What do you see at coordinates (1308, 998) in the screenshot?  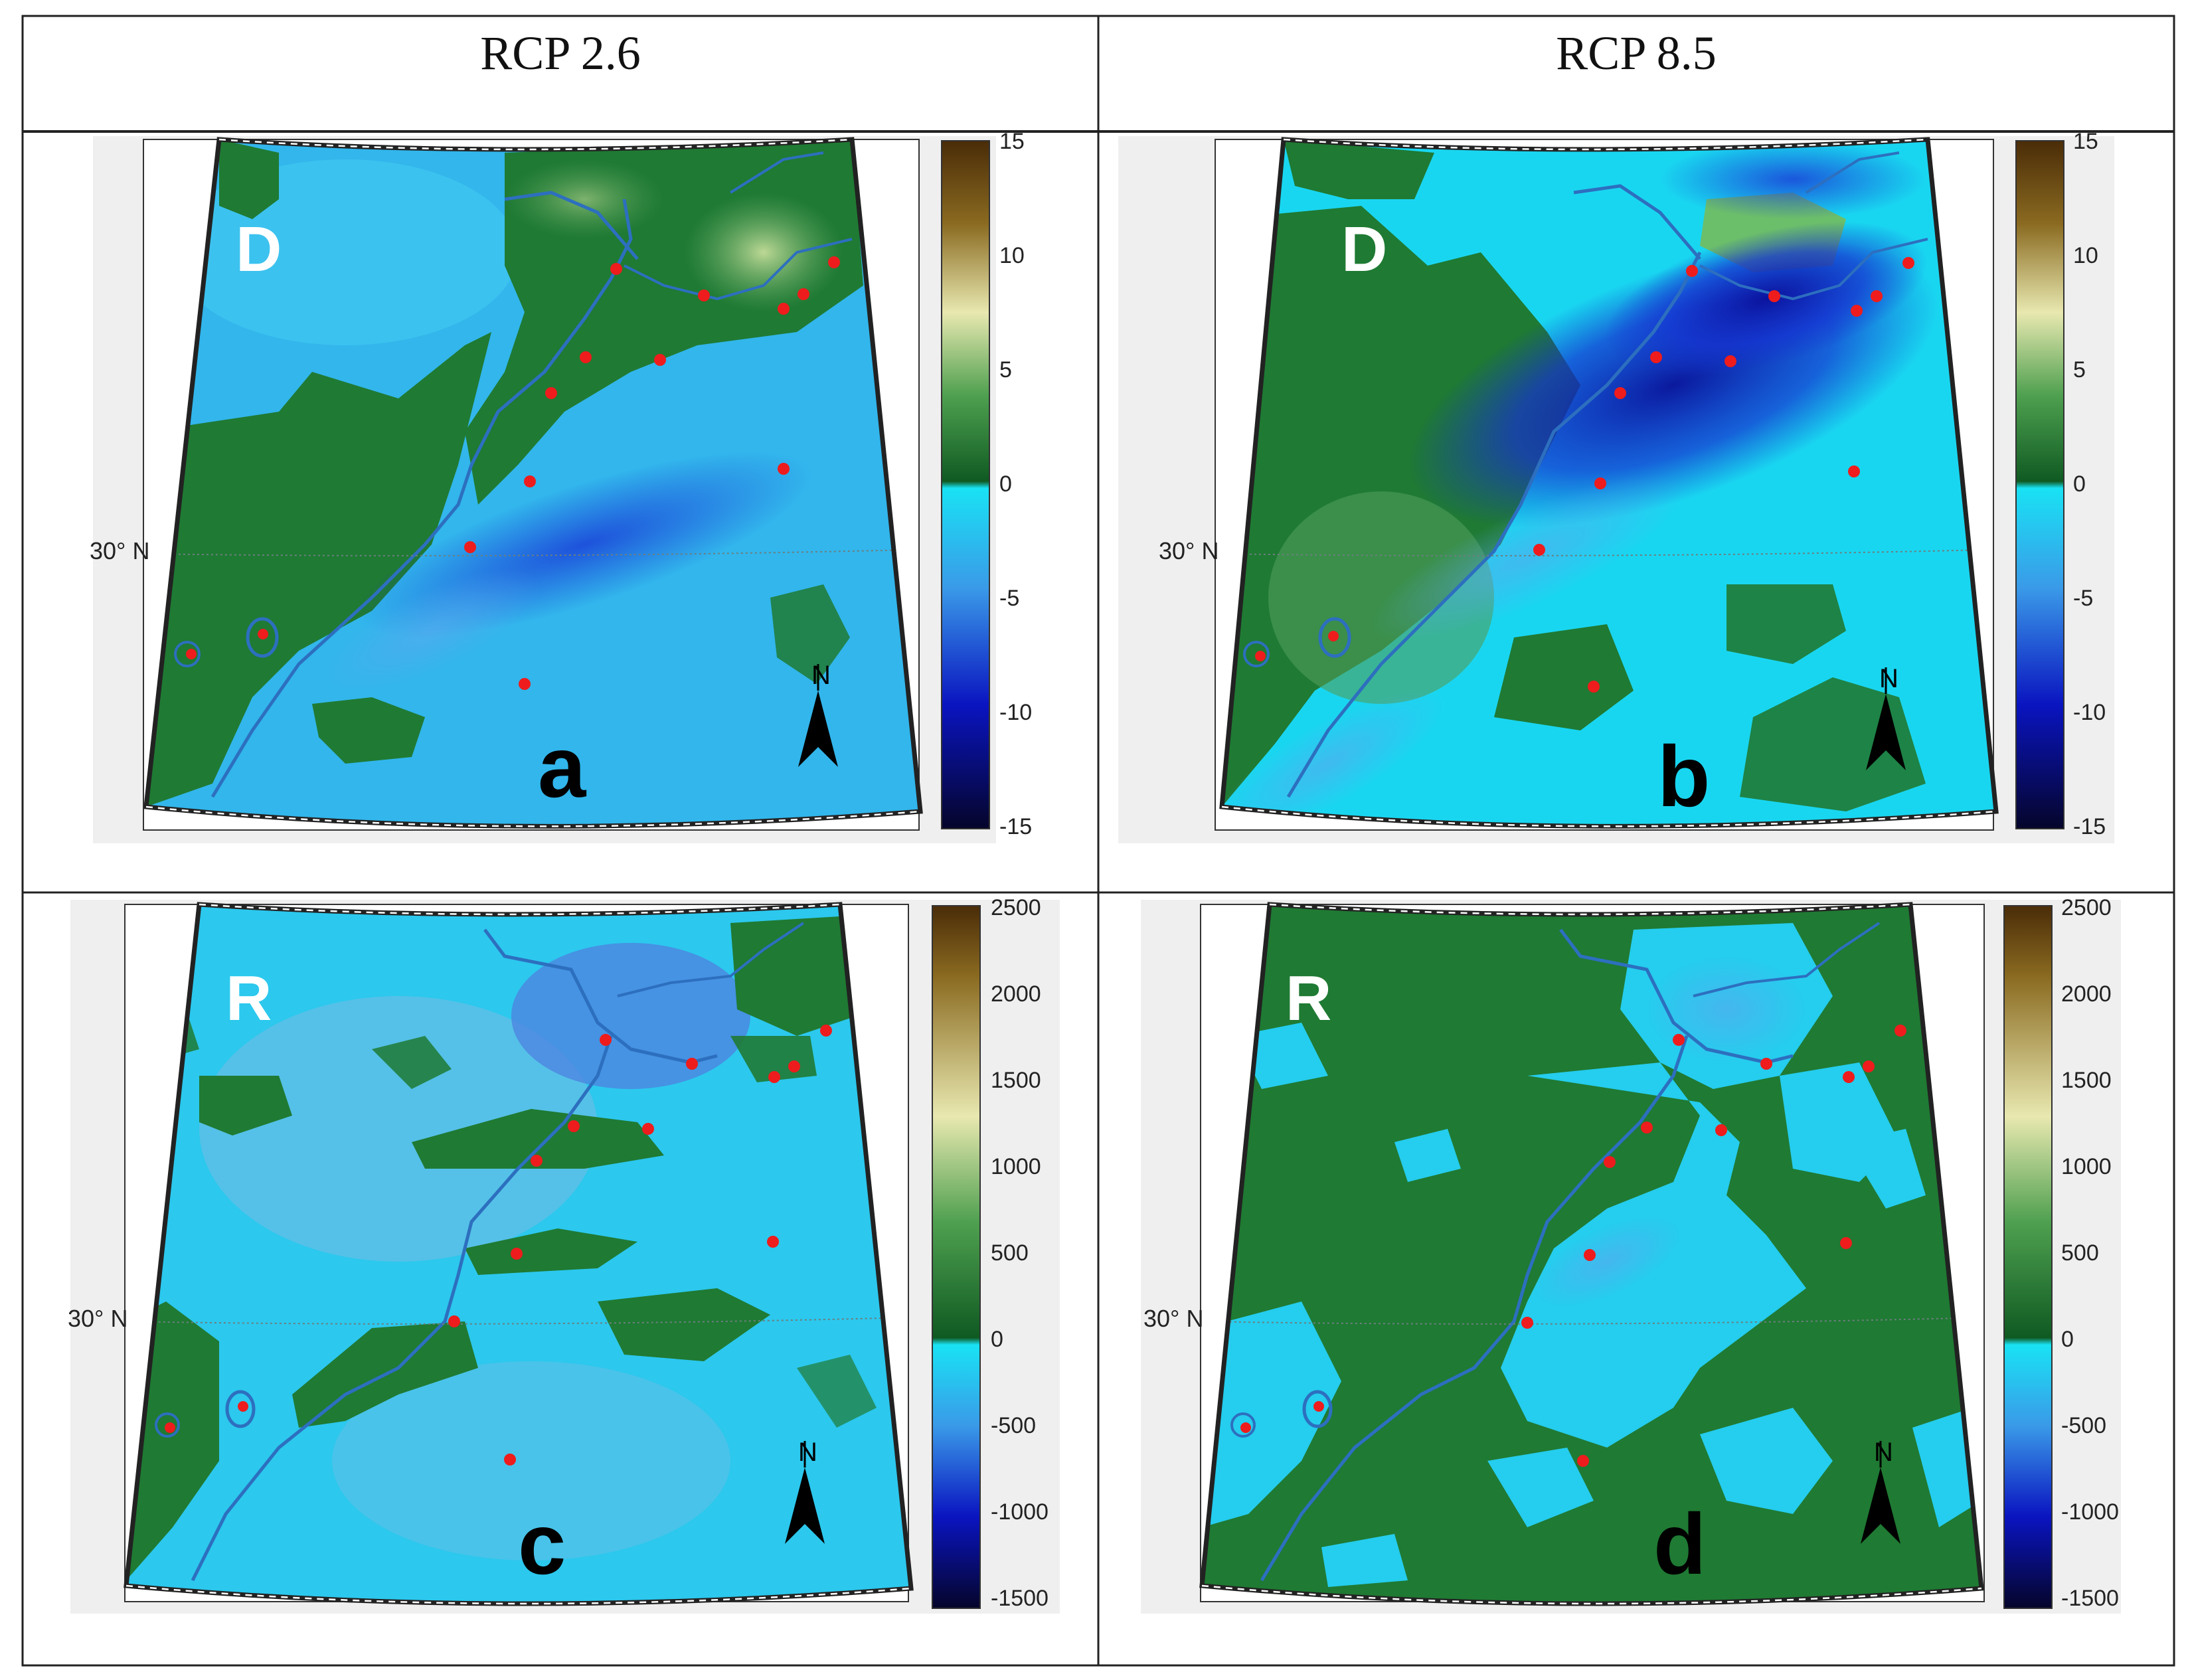 I see `panel-tag-d: R` at bounding box center [1308, 998].